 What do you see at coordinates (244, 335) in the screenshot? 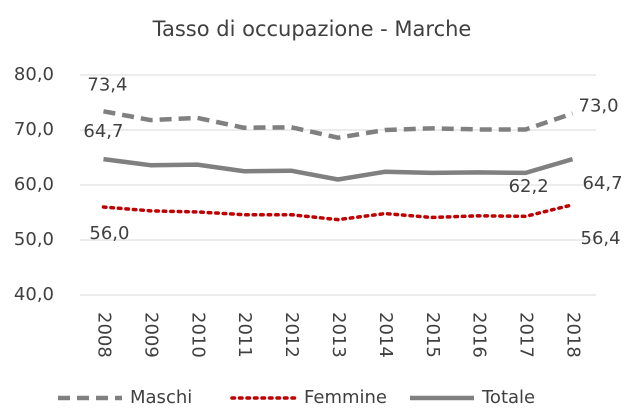
I see `x-tick-label: 2011` at bounding box center [244, 335].